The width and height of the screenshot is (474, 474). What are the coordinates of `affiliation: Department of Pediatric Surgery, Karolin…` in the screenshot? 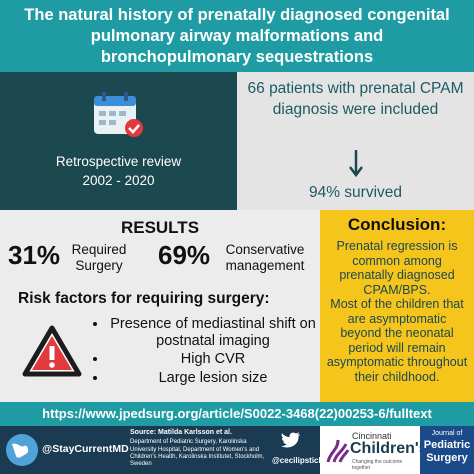 It's located at (197, 453).